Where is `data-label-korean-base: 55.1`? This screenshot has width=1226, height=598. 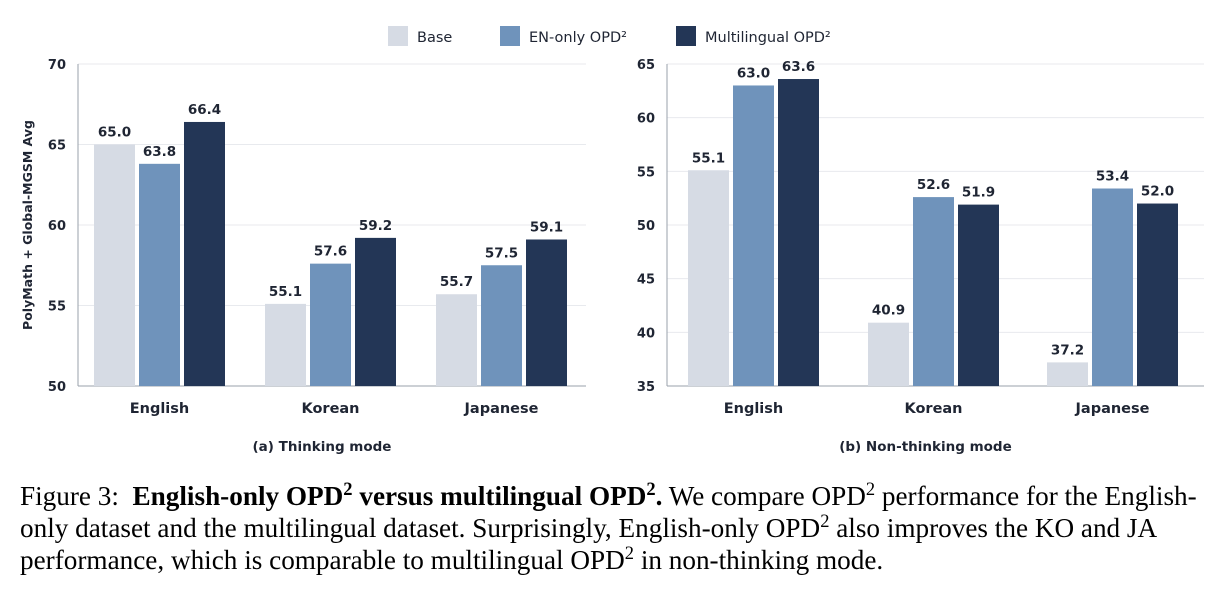
data-label-korean-base: 55.1 is located at coordinates (285, 292).